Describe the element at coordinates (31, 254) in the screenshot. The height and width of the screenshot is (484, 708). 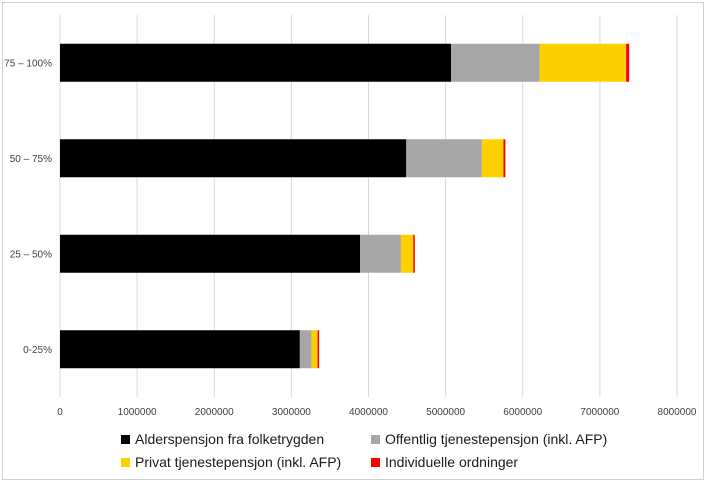
I see `y-tick-label-2: 25 – 50%` at that location.